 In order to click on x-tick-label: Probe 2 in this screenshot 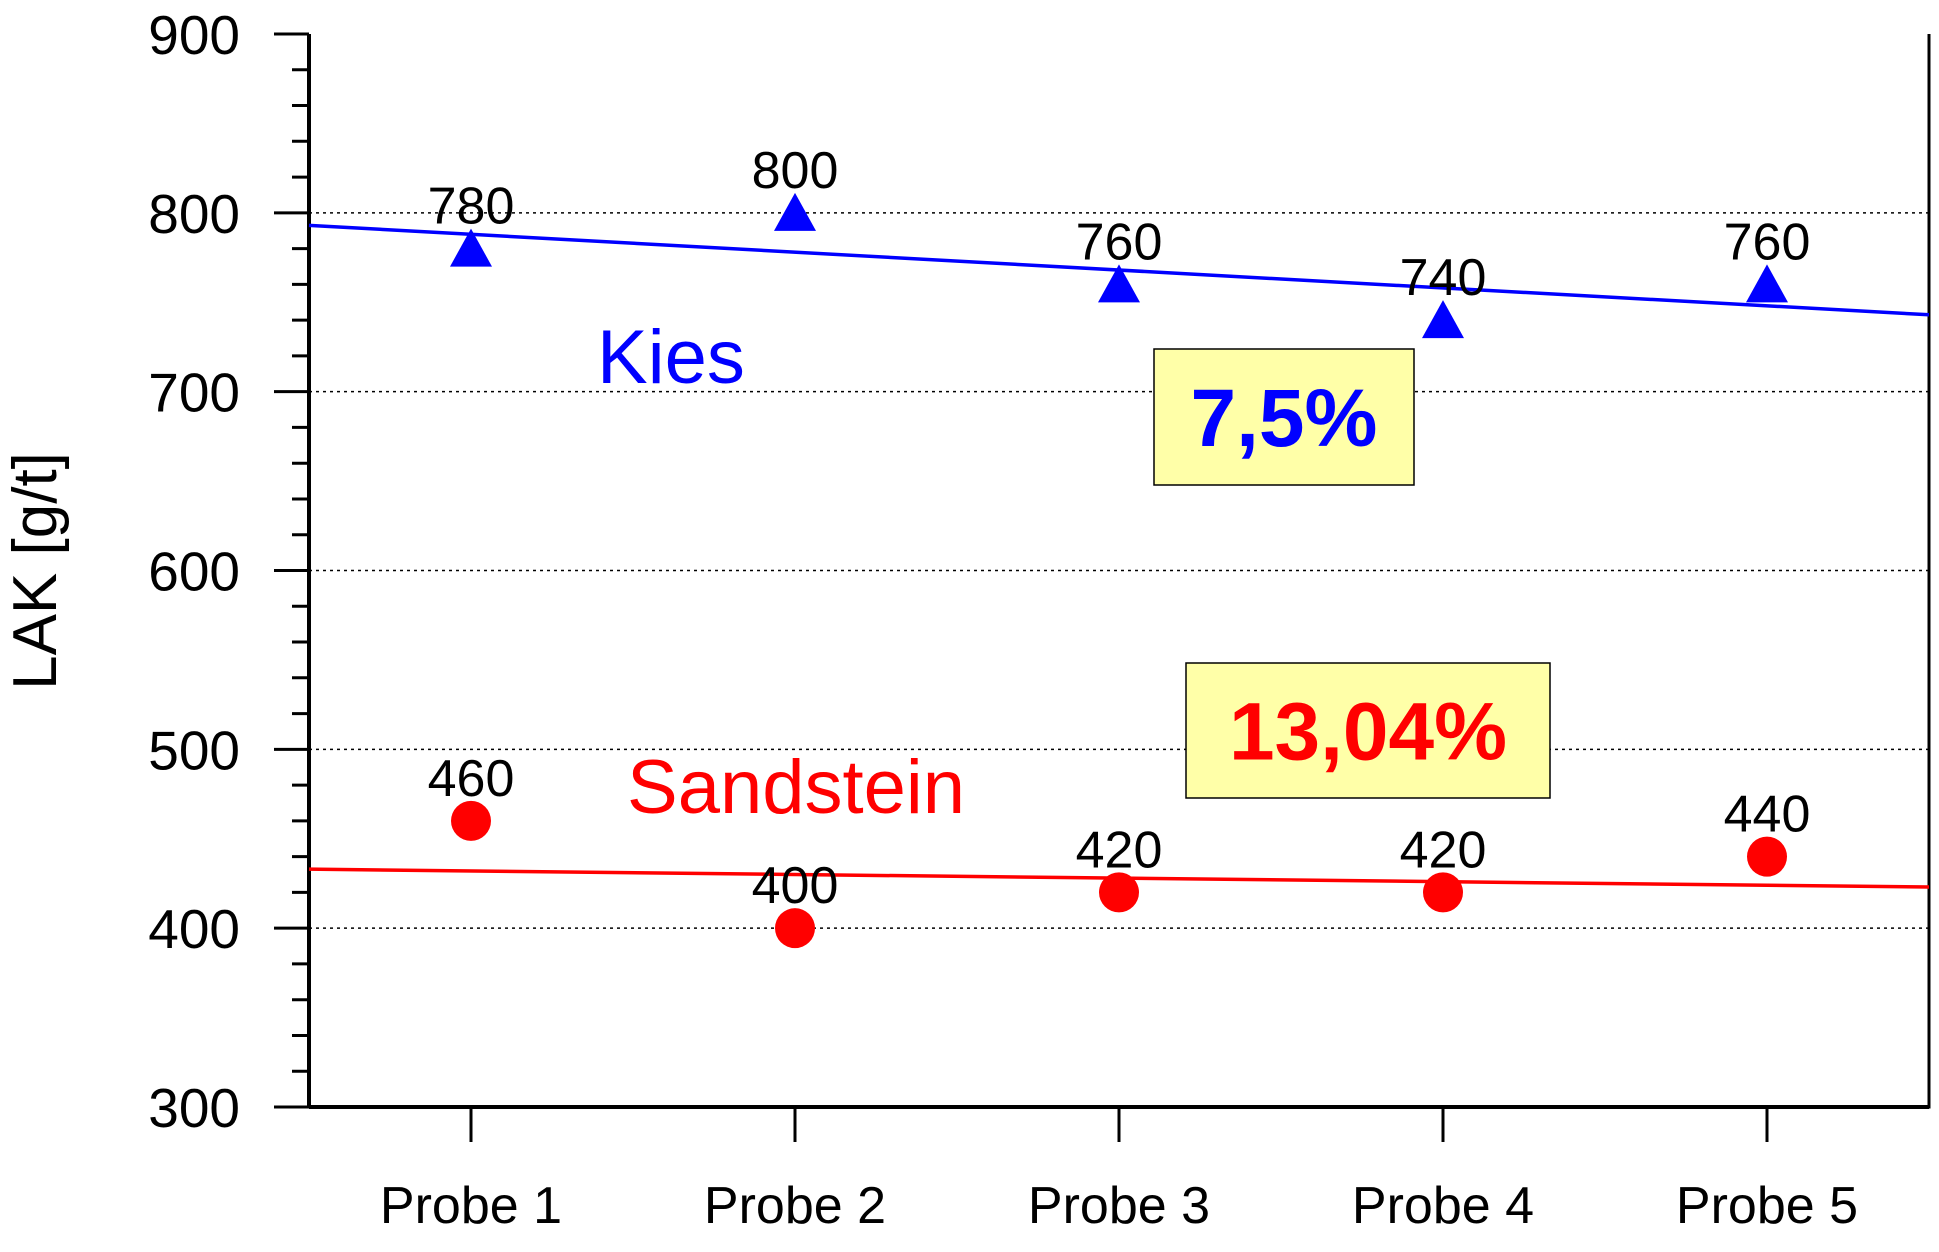, I will do `click(795, 1206)`.